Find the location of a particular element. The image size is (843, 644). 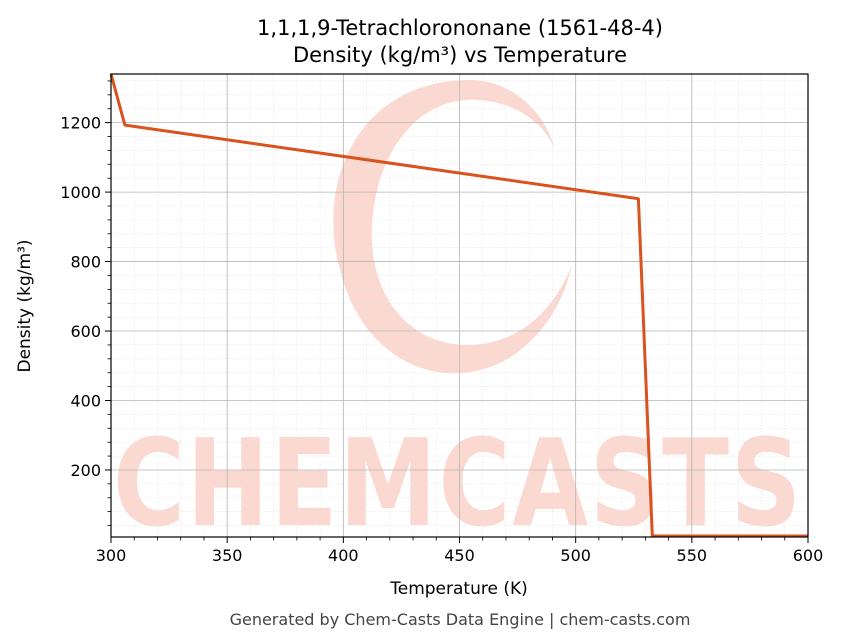

y-axis-ticks: 200 400 600 800 1000 1200 is located at coordinates (85, 303).